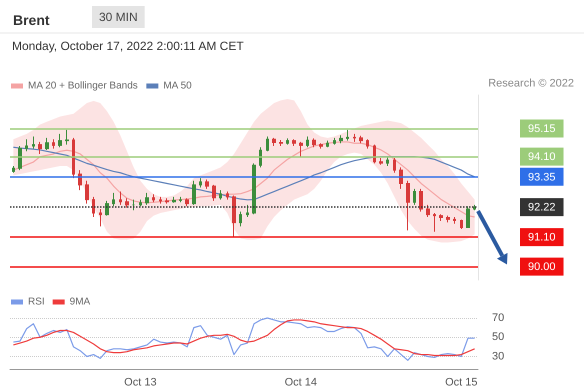 The width and height of the screenshot is (584, 389). Describe the element at coordinates (301, 382) in the screenshot. I see `x-tick-label: Oct 14` at that location.